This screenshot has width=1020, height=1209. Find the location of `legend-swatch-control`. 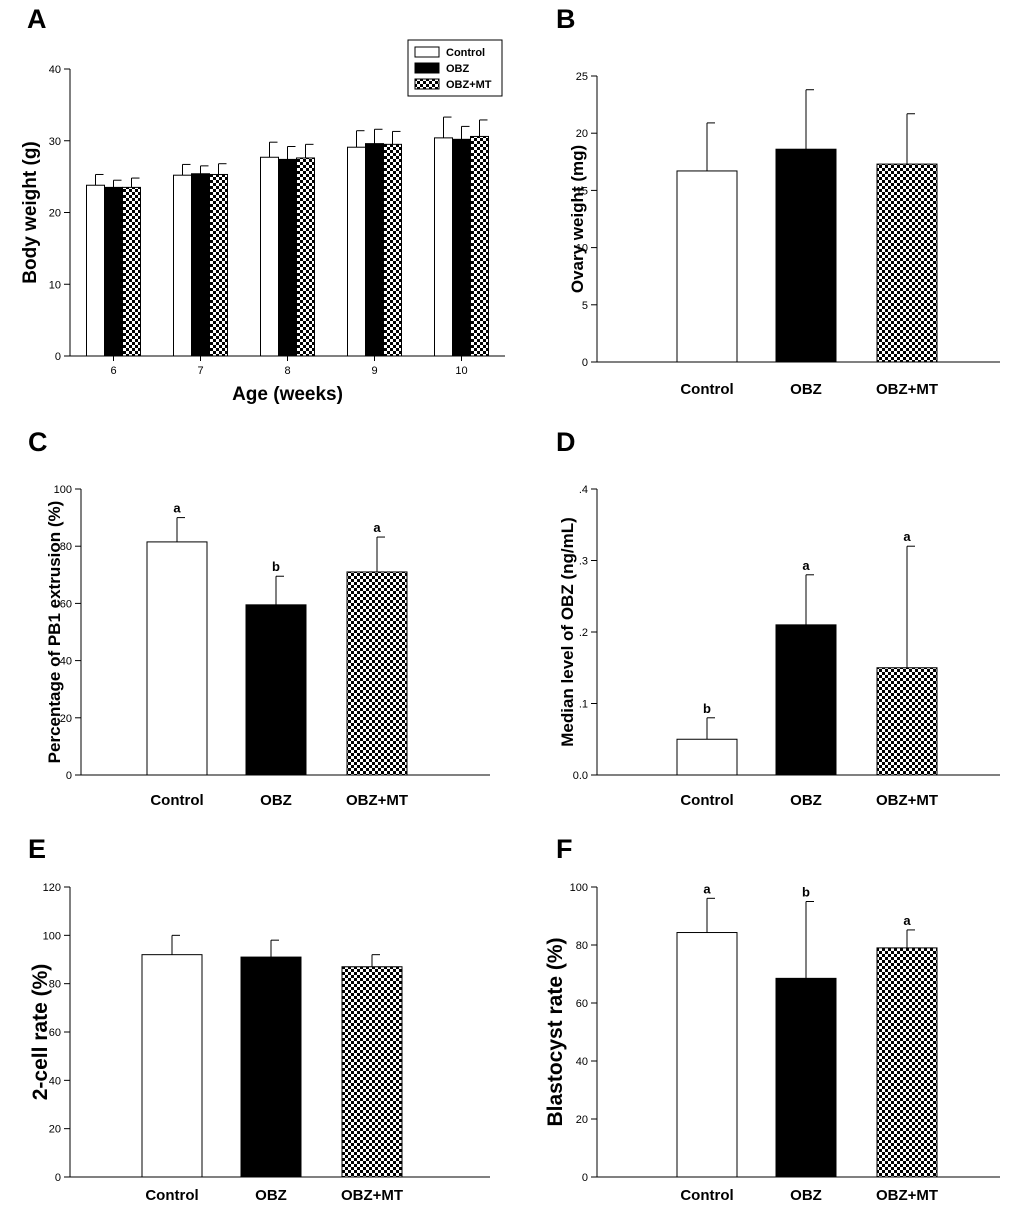

legend-swatch-control is located at coordinates (427, 52).